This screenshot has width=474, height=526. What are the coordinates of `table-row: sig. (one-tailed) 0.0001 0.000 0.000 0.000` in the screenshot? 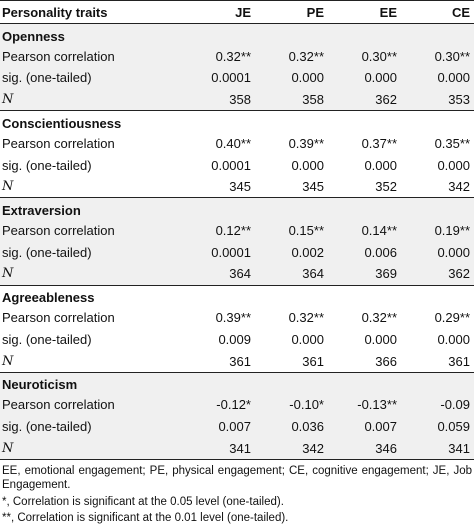 It's located at (237, 165).